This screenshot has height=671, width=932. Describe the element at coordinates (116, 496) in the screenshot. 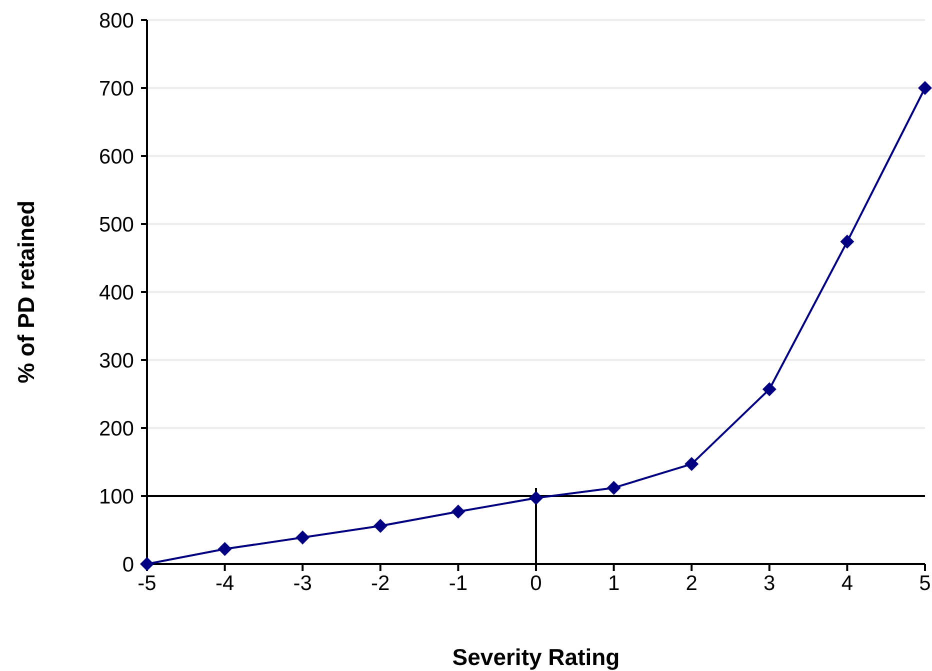

I see `y-tick-label: 100` at that location.